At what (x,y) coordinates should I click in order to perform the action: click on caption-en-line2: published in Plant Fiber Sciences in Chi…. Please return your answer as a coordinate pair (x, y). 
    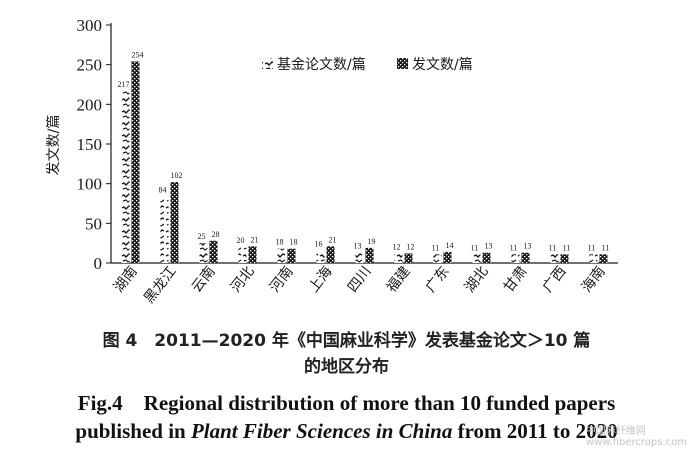
    Looking at the image, I should click on (346, 431).